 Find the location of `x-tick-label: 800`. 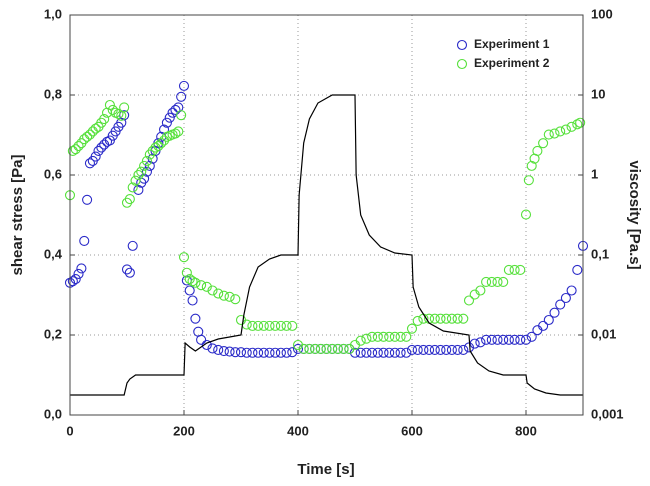

x-tick-label: 800 is located at coordinates (526, 430).